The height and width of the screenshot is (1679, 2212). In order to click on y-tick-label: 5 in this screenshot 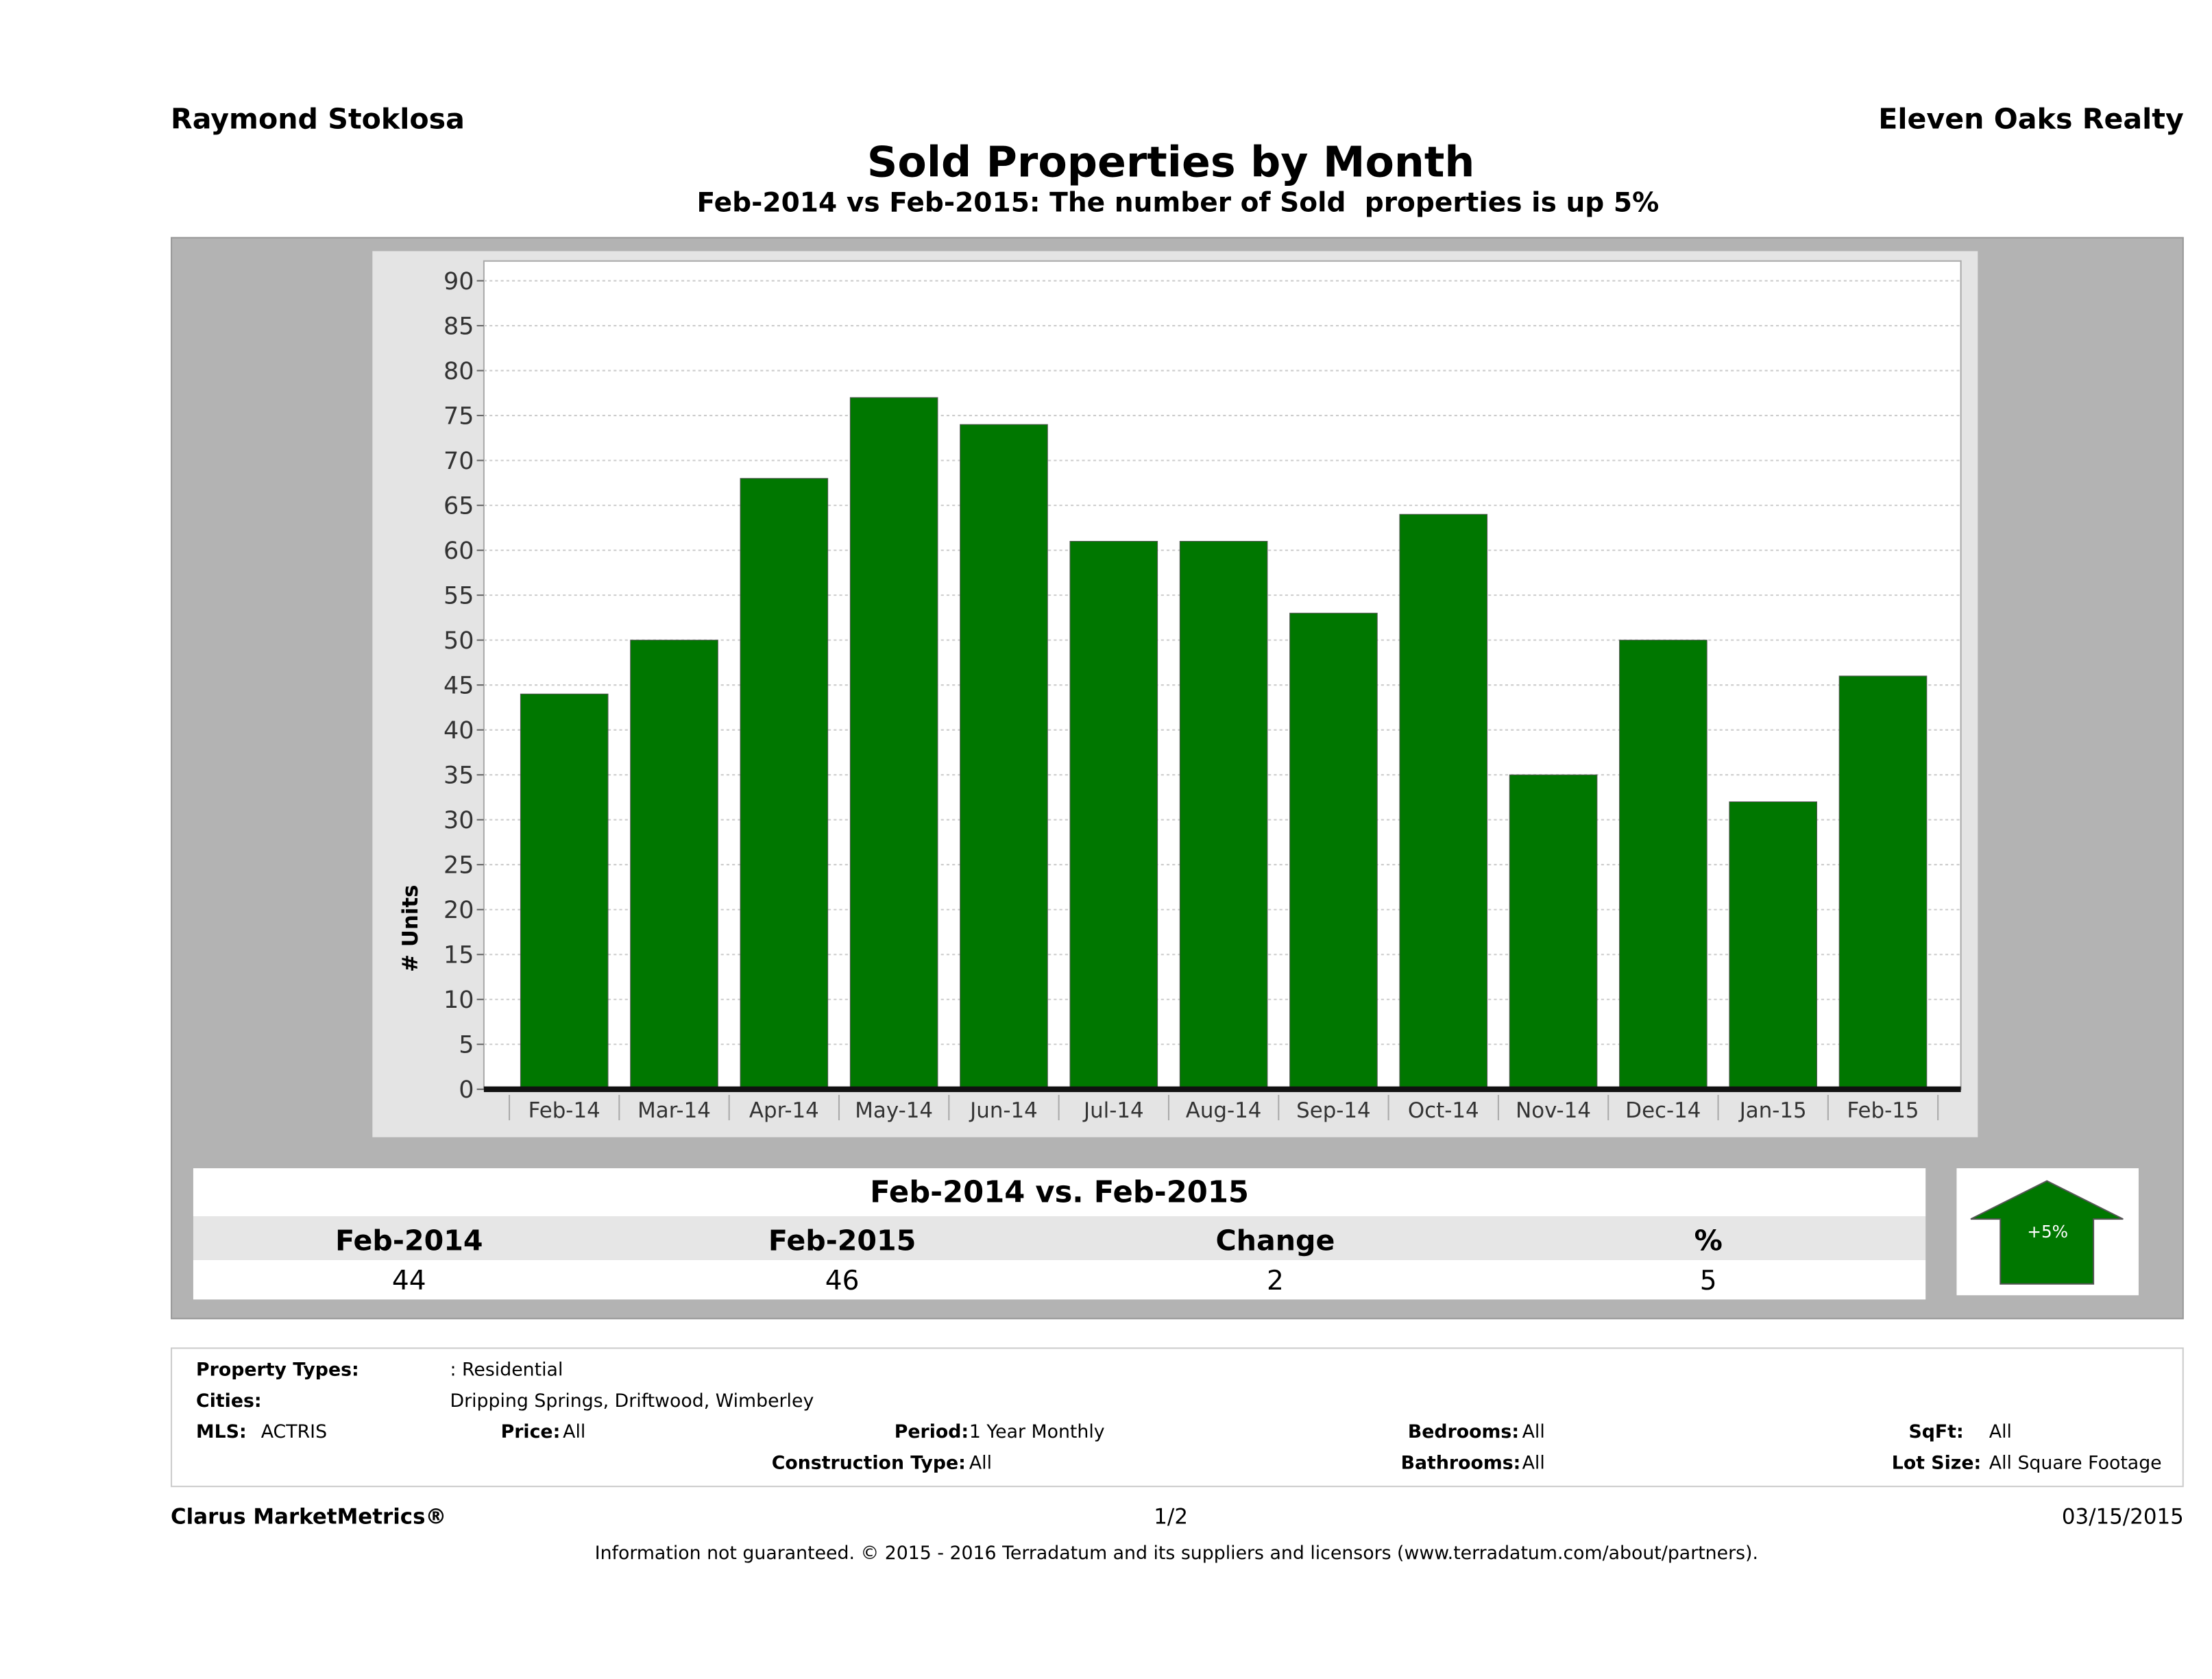, I will do `click(467, 1045)`.